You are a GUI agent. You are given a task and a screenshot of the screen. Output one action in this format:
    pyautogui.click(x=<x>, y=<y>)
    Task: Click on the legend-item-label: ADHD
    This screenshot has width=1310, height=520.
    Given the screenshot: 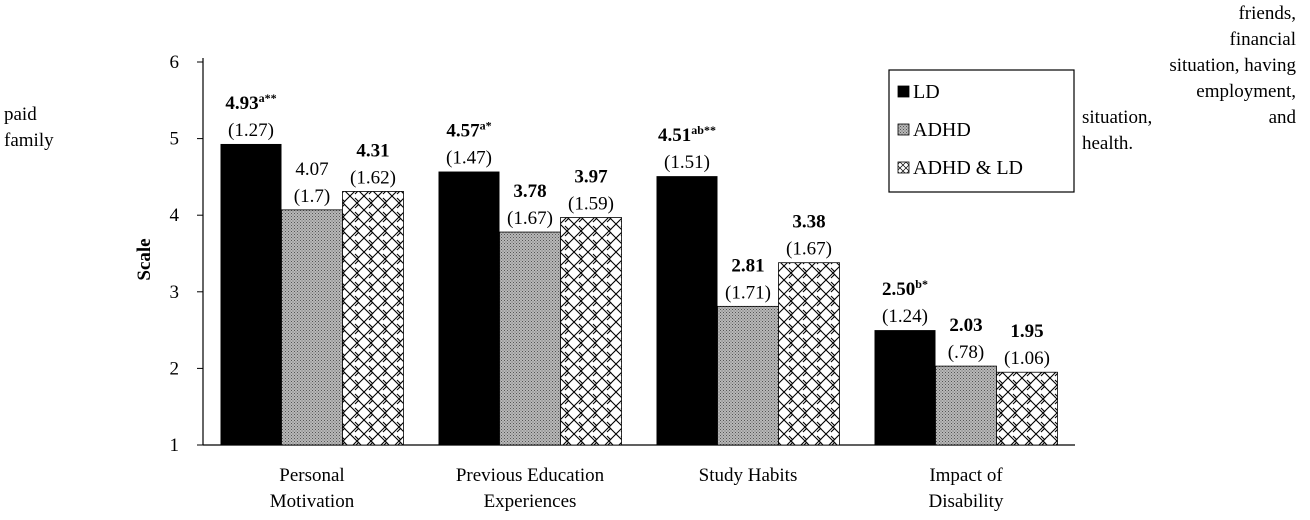 What is the action you would take?
    pyautogui.click(x=942, y=130)
    